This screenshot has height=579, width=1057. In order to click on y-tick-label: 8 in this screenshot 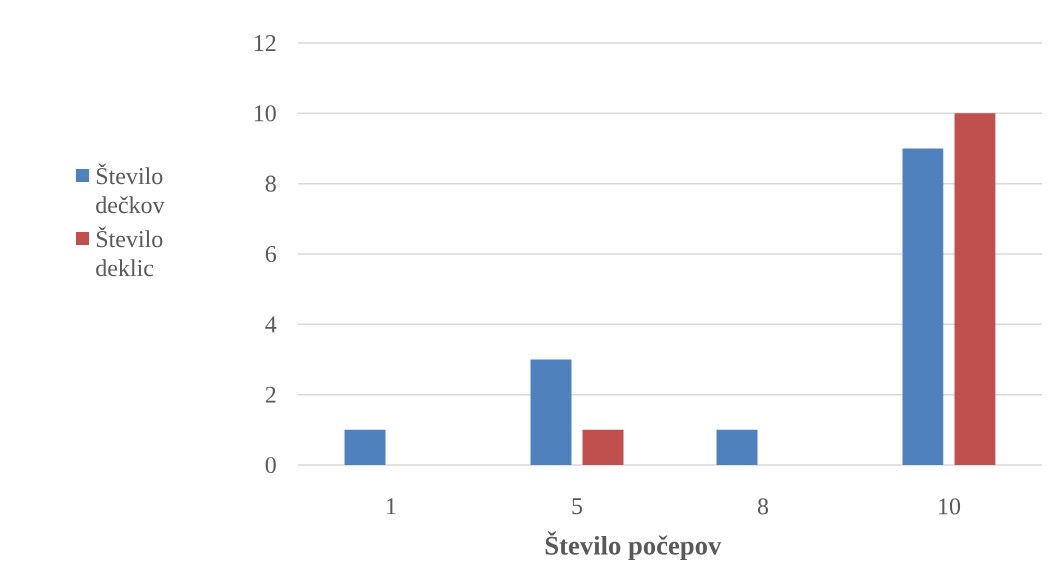, I will do `click(270, 183)`.